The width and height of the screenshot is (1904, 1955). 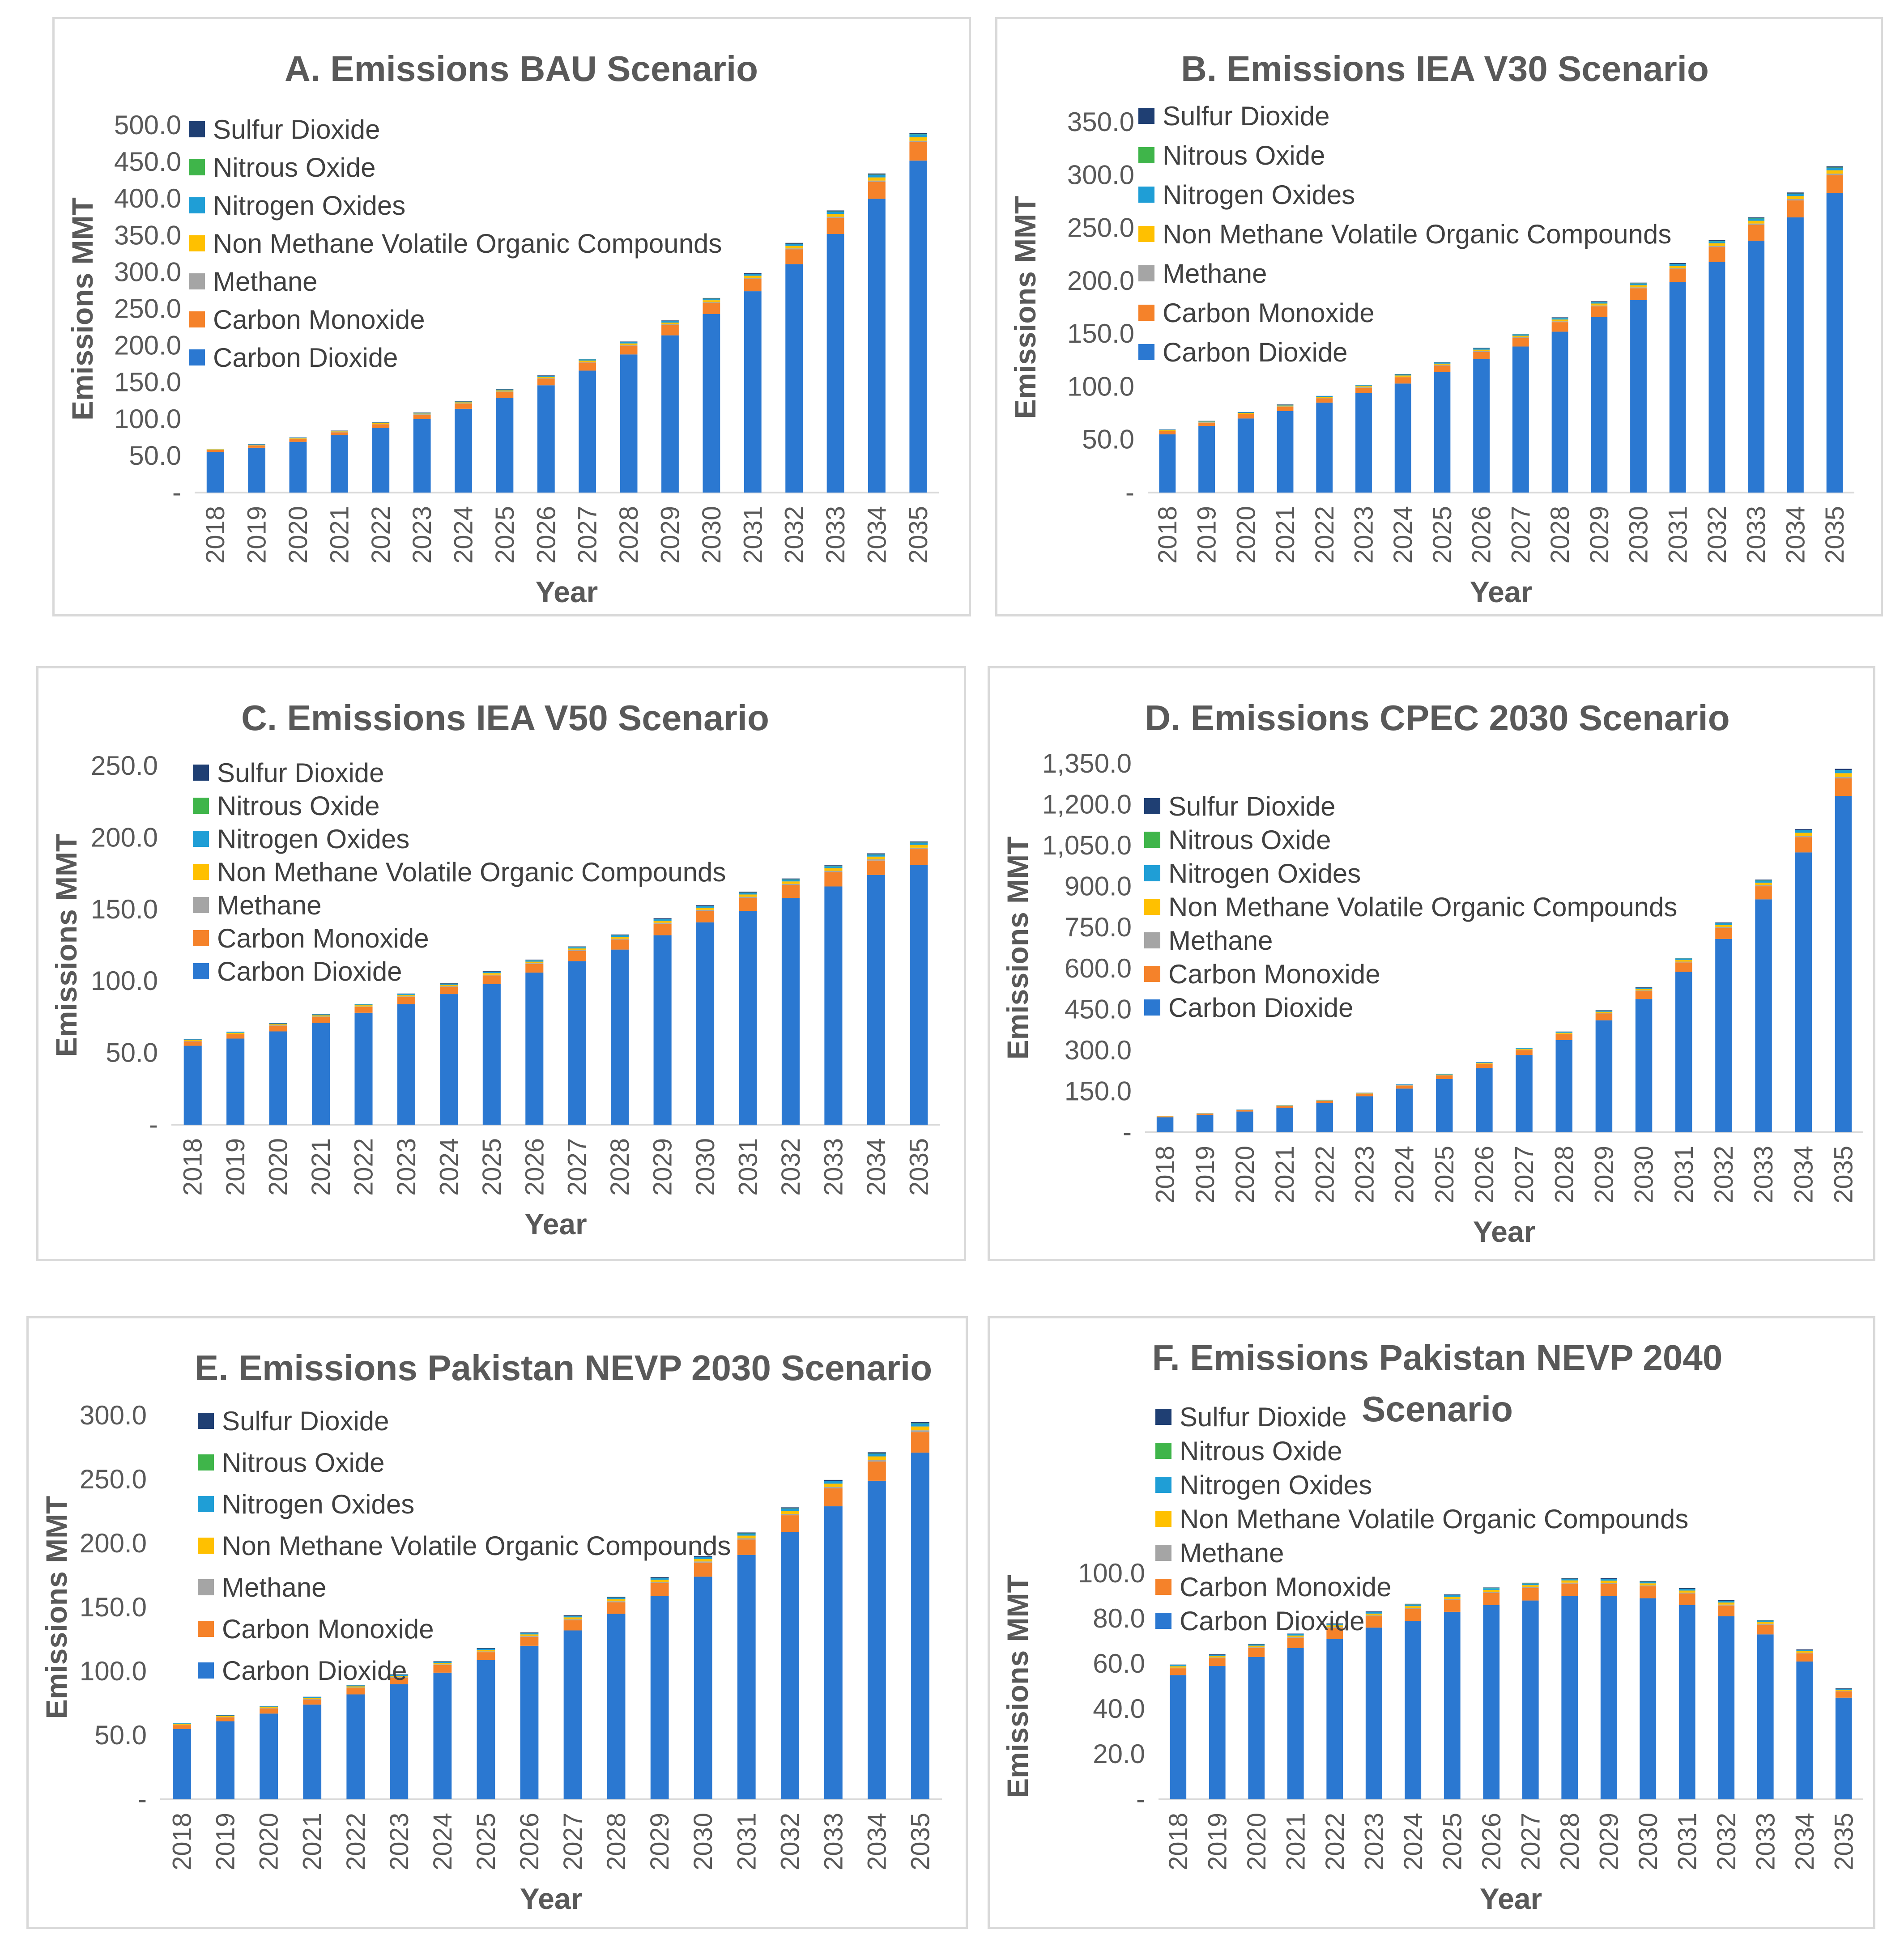 I want to click on chart-f-bar-carbon-monoxide-2027, so click(x=1530, y=1595).